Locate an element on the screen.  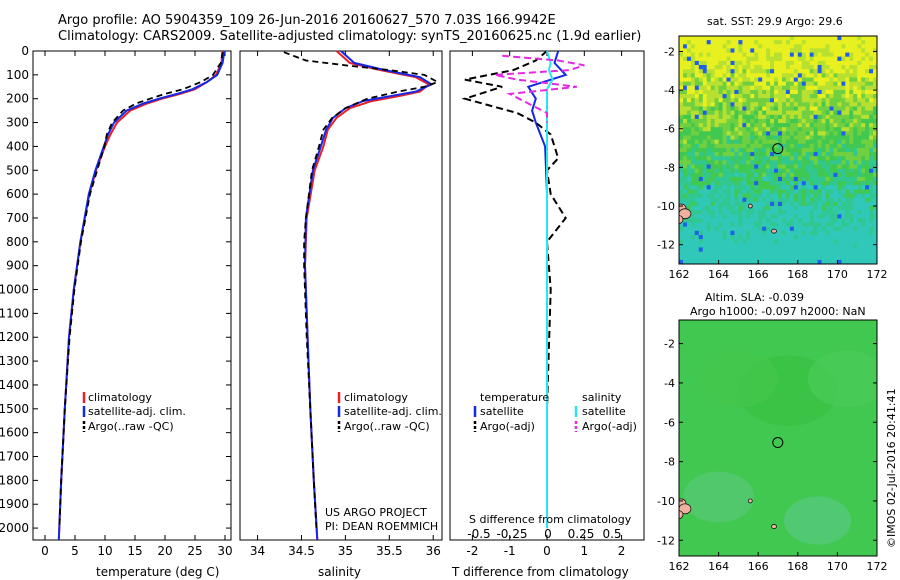
island is located at coordinates (750, 501).